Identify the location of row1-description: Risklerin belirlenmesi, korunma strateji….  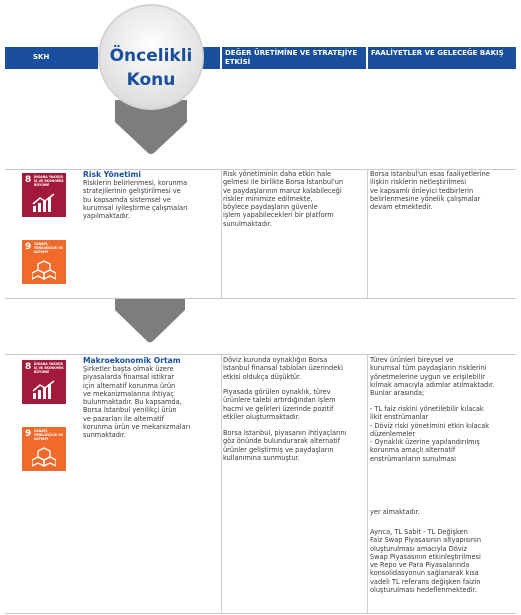
(135, 200).